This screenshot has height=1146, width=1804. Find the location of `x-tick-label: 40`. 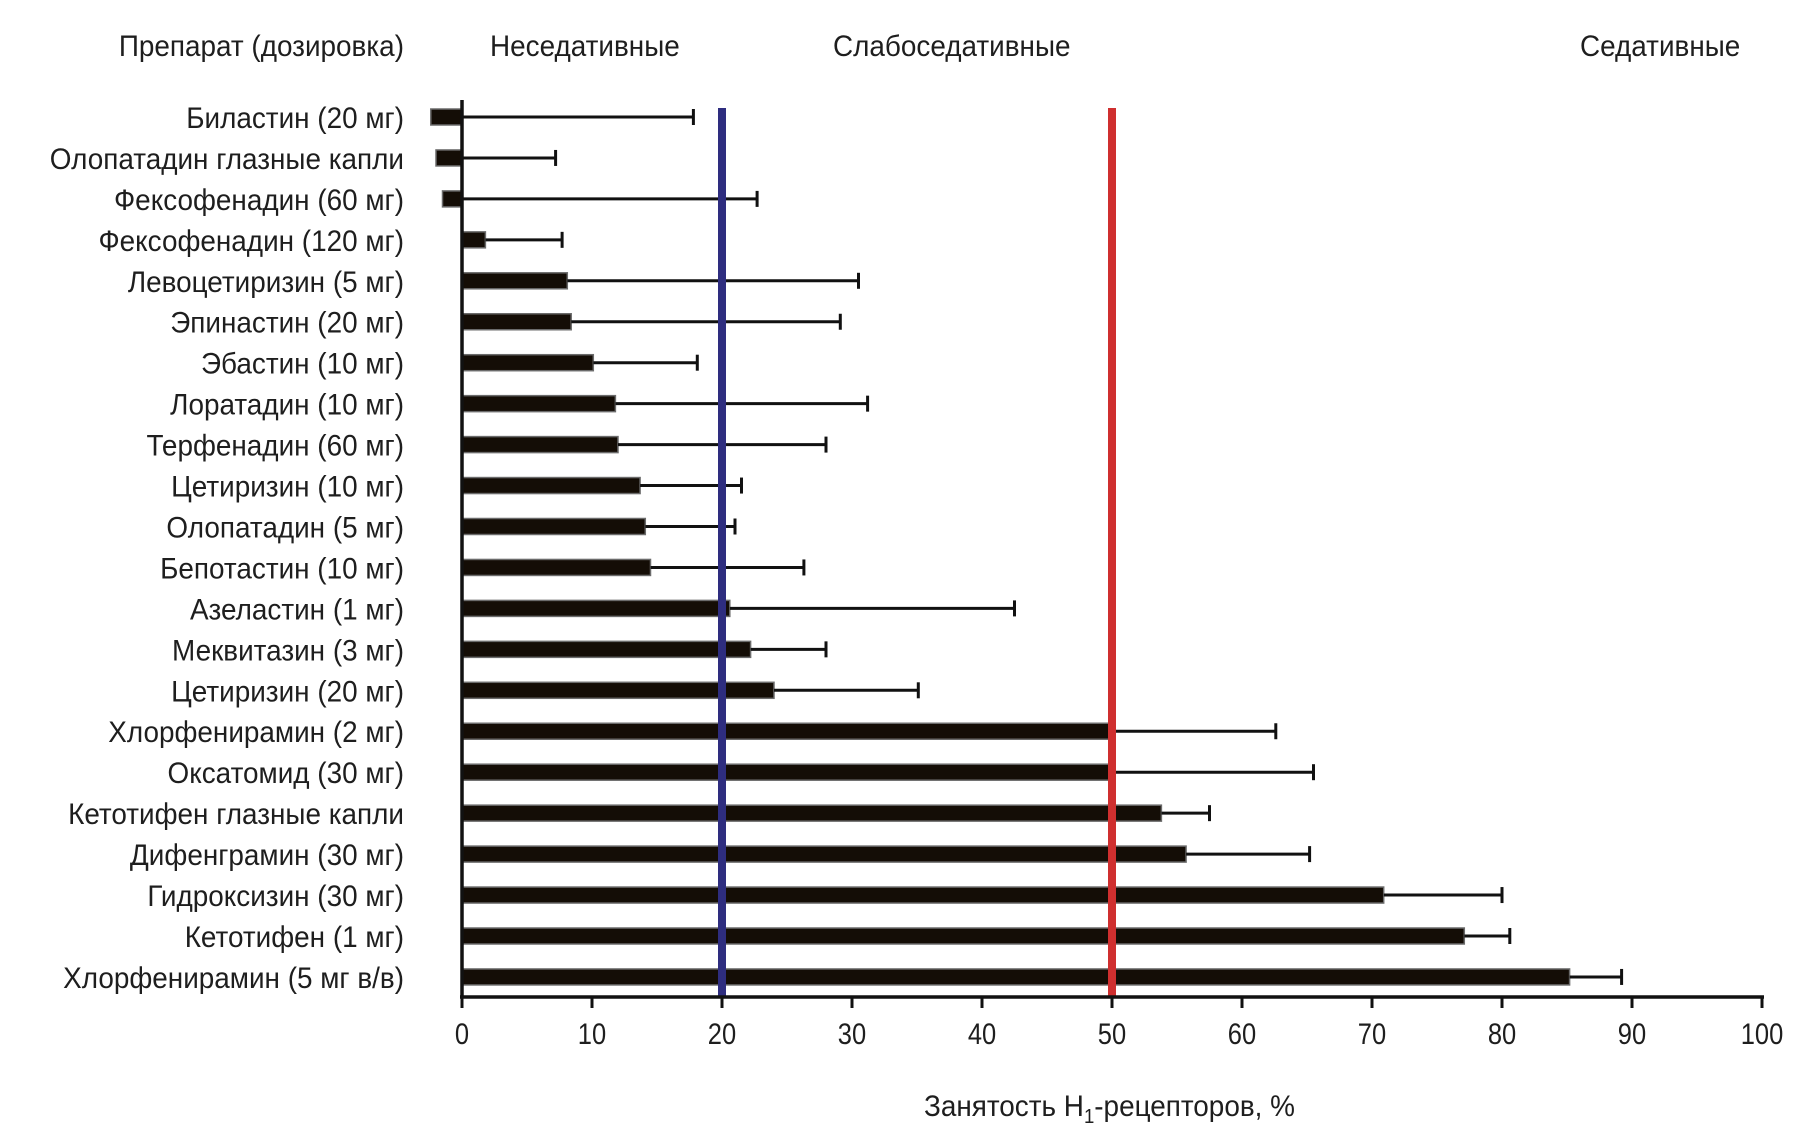

x-tick-label: 40 is located at coordinates (982, 1033).